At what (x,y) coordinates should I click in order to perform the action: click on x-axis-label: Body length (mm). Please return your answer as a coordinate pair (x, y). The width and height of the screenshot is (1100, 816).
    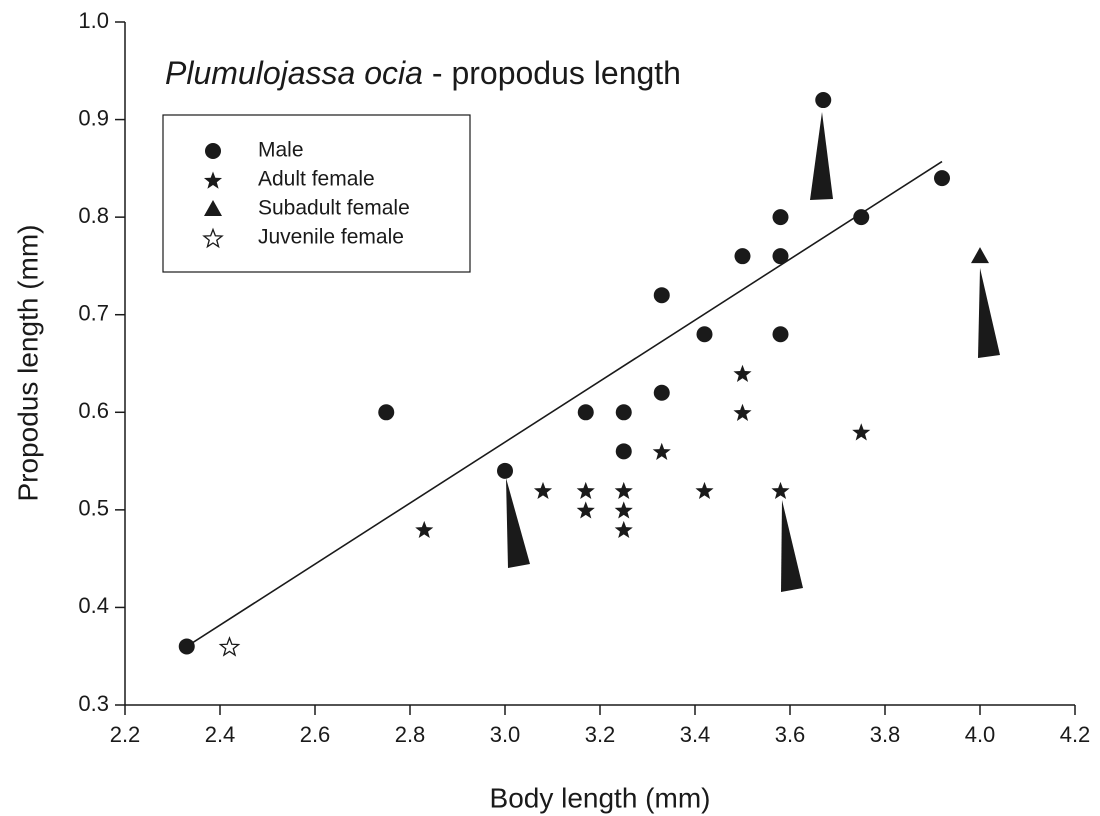
    Looking at the image, I should click on (600, 797).